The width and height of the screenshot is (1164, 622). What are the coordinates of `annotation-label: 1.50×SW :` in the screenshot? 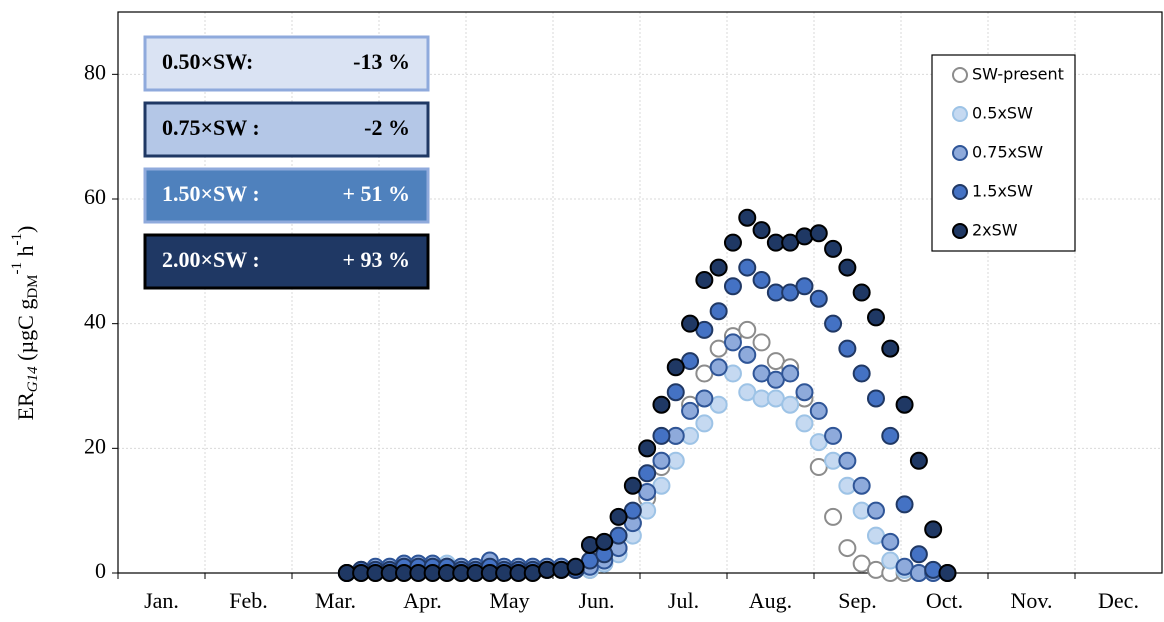 It's located at (211, 193).